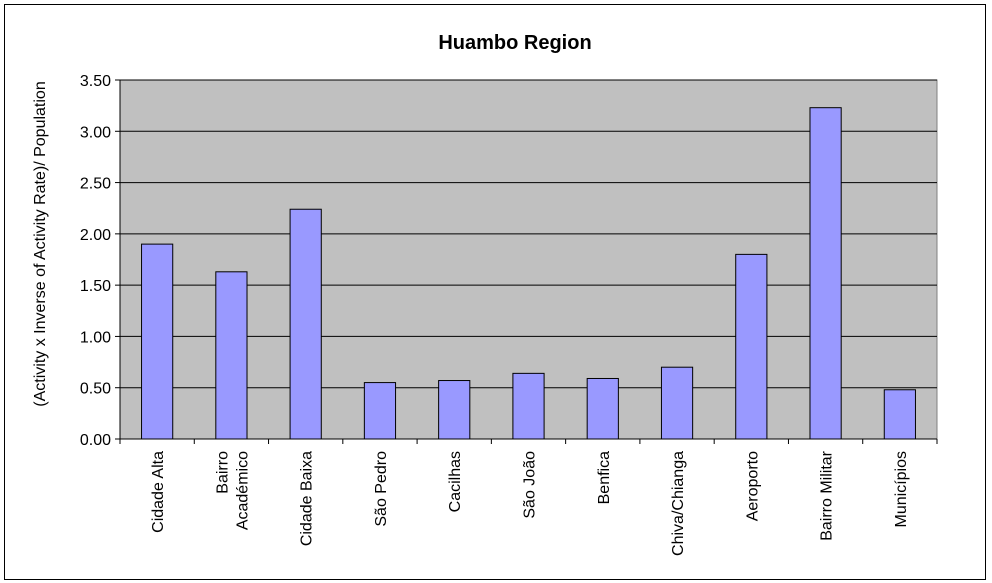 The height and width of the screenshot is (583, 992). I want to click on x-category-label: Bairro, so click(222, 472).